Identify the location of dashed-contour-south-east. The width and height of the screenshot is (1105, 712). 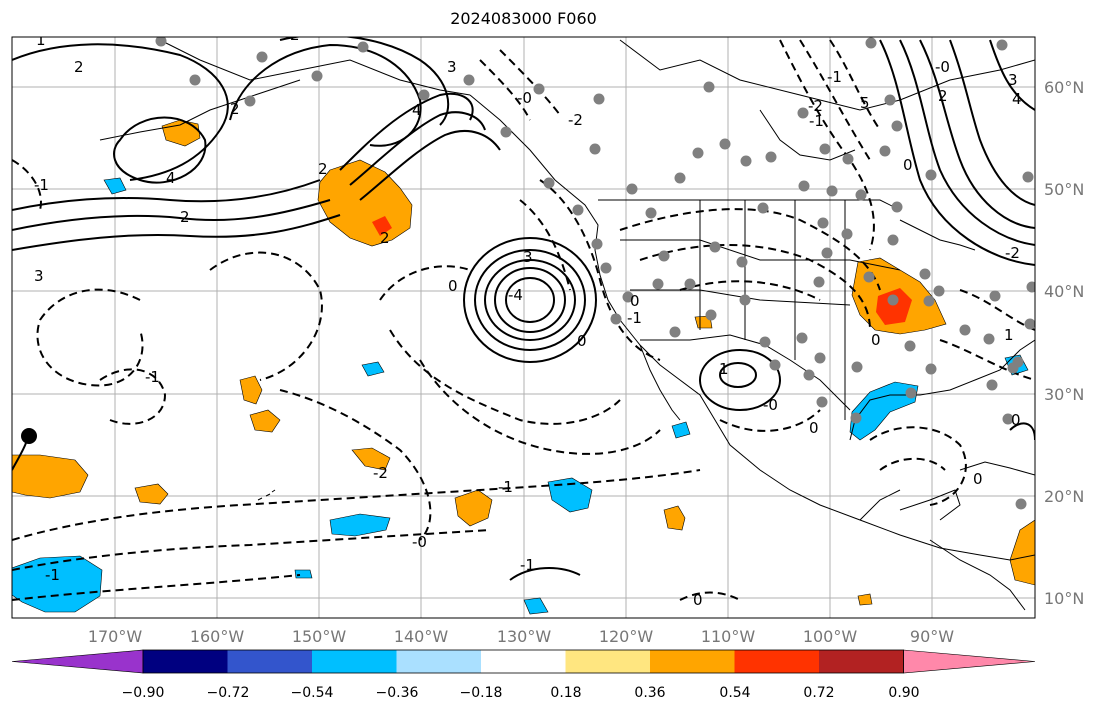
(710, 596).